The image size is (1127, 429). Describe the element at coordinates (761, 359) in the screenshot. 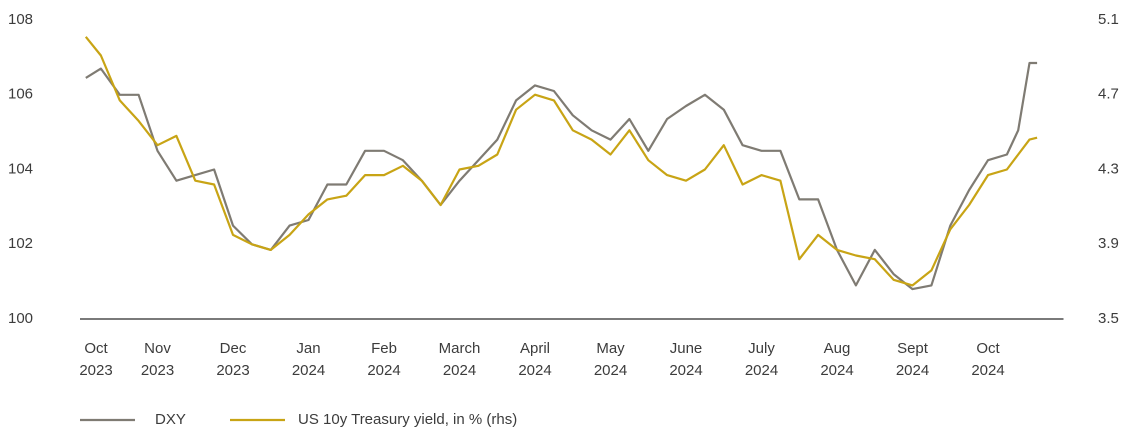

I see `x-tick-label: July 2024` at that location.